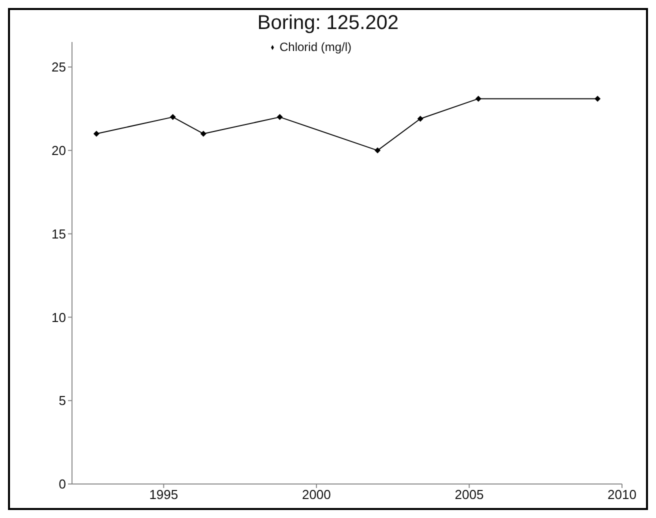 Image resolution: width=656 pixels, height=518 pixels. I want to click on x-tick-label: 2010, so click(622, 494).